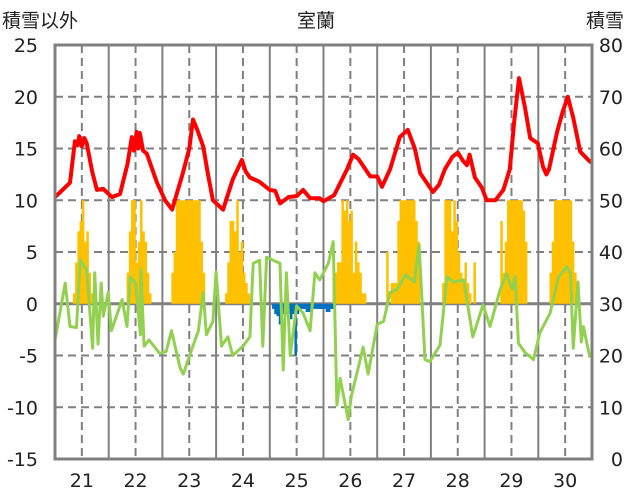  I want to click on x-tick-label: 27, so click(404, 481).